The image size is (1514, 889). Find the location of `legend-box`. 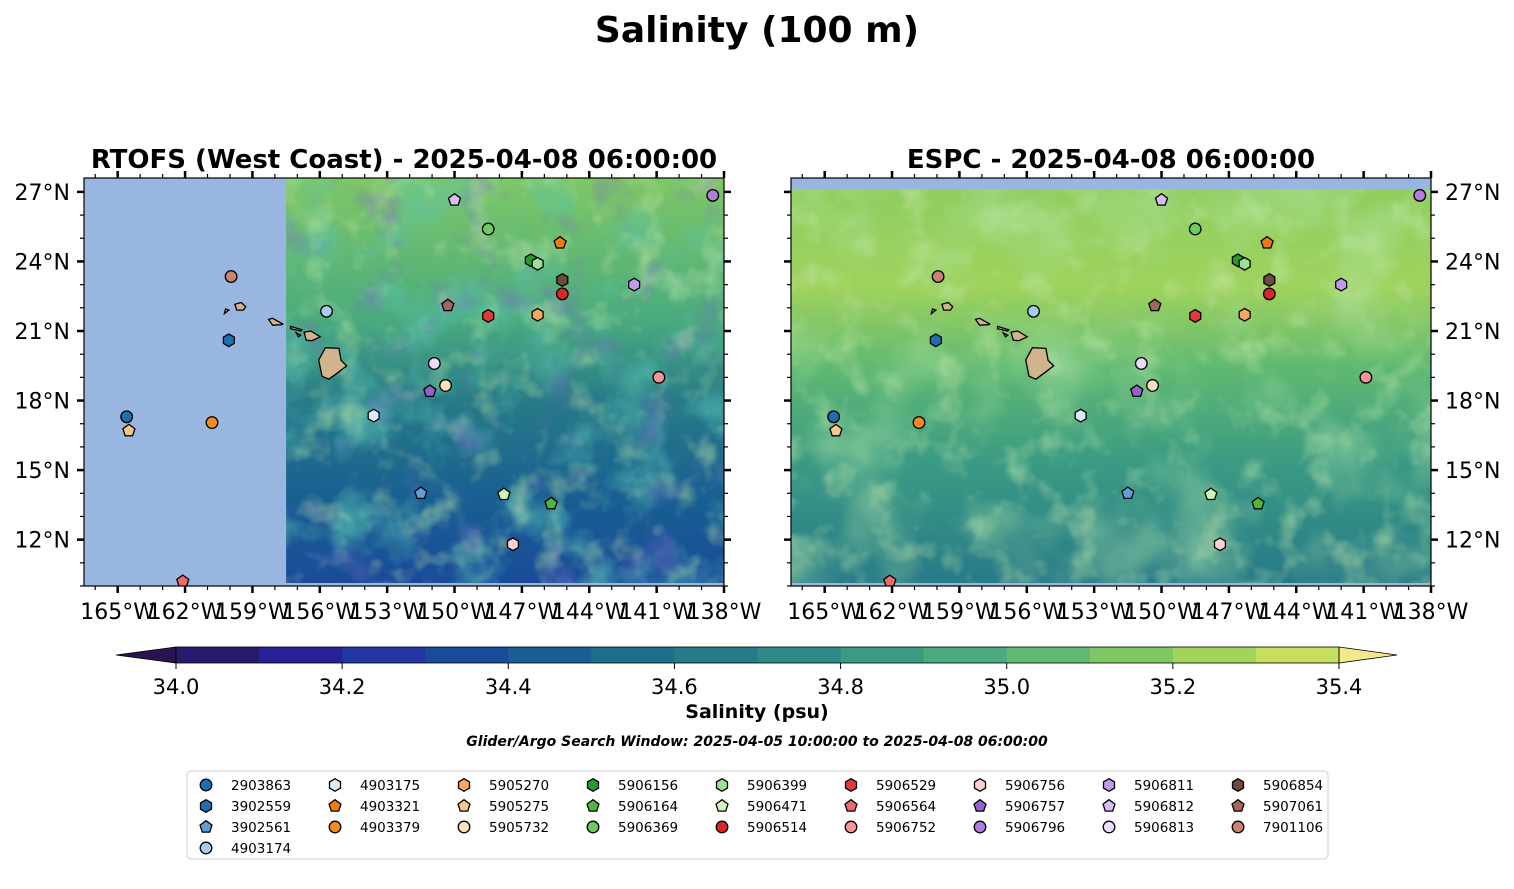

legend-box is located at coordinates (757, 815).